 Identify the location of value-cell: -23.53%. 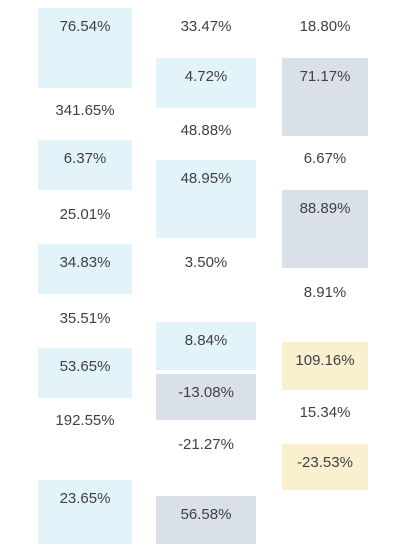
(325, 467).